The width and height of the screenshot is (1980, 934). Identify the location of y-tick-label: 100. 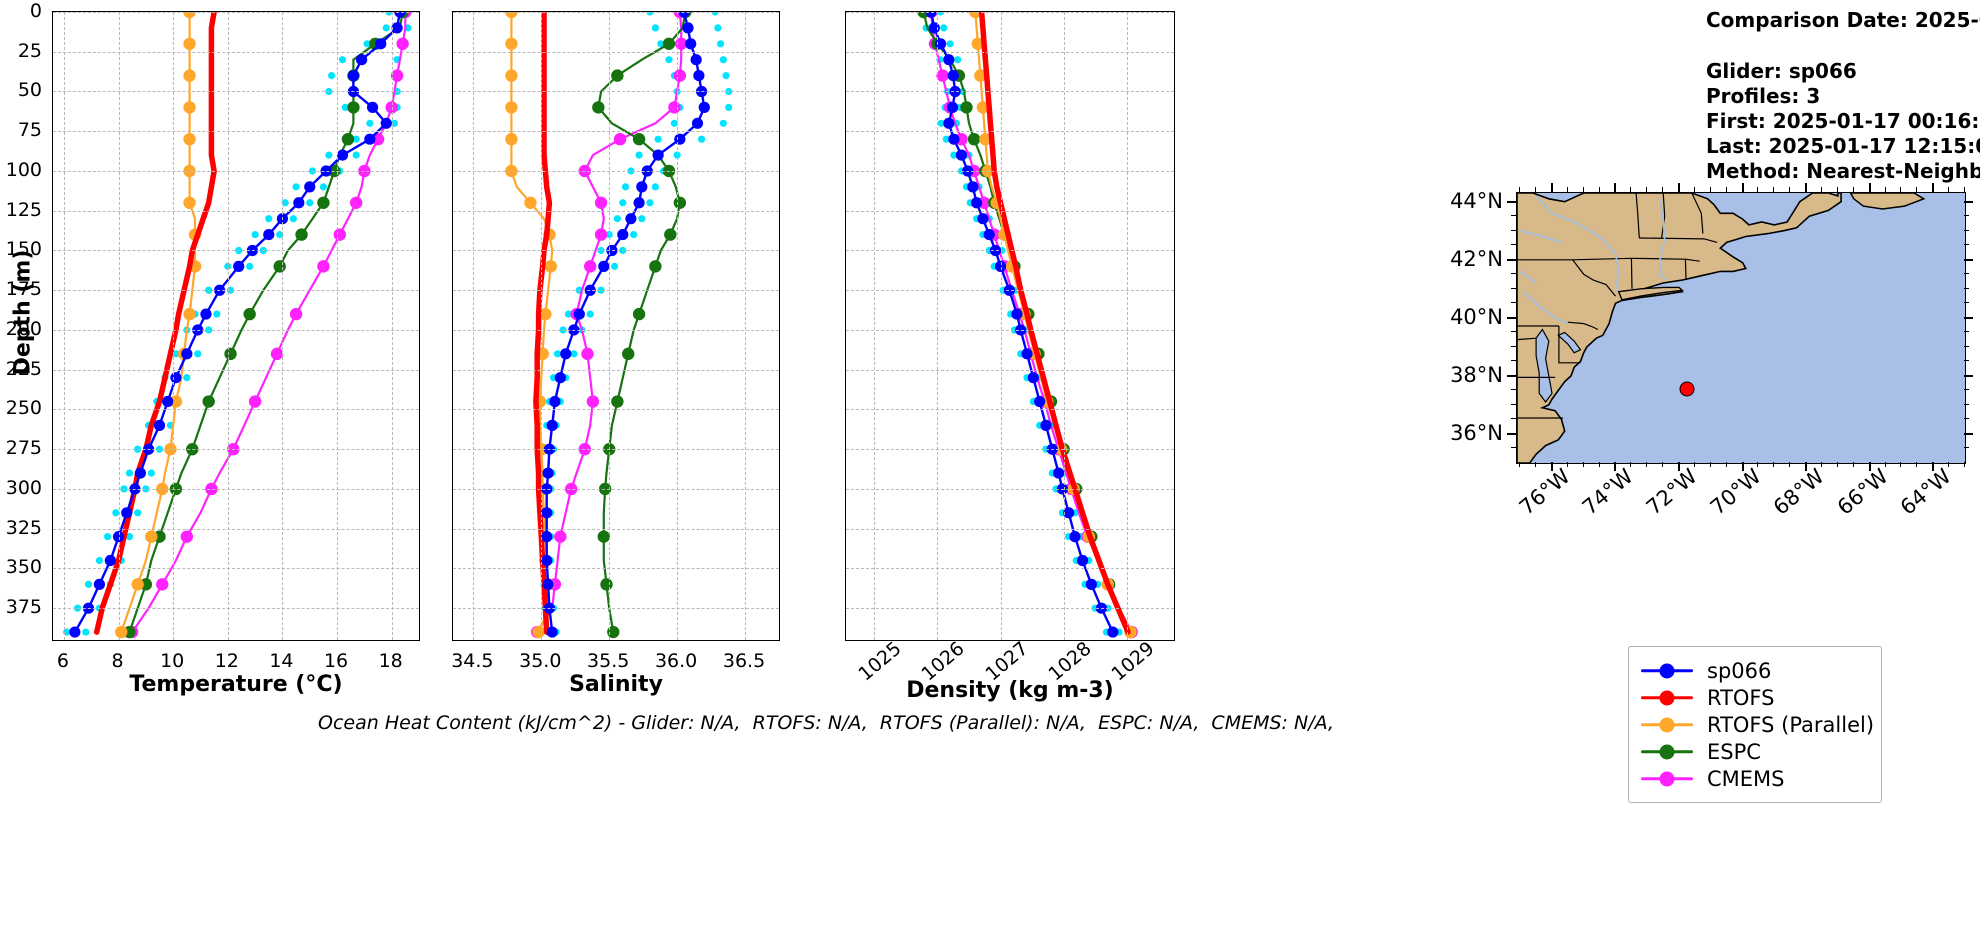
(23, 169).